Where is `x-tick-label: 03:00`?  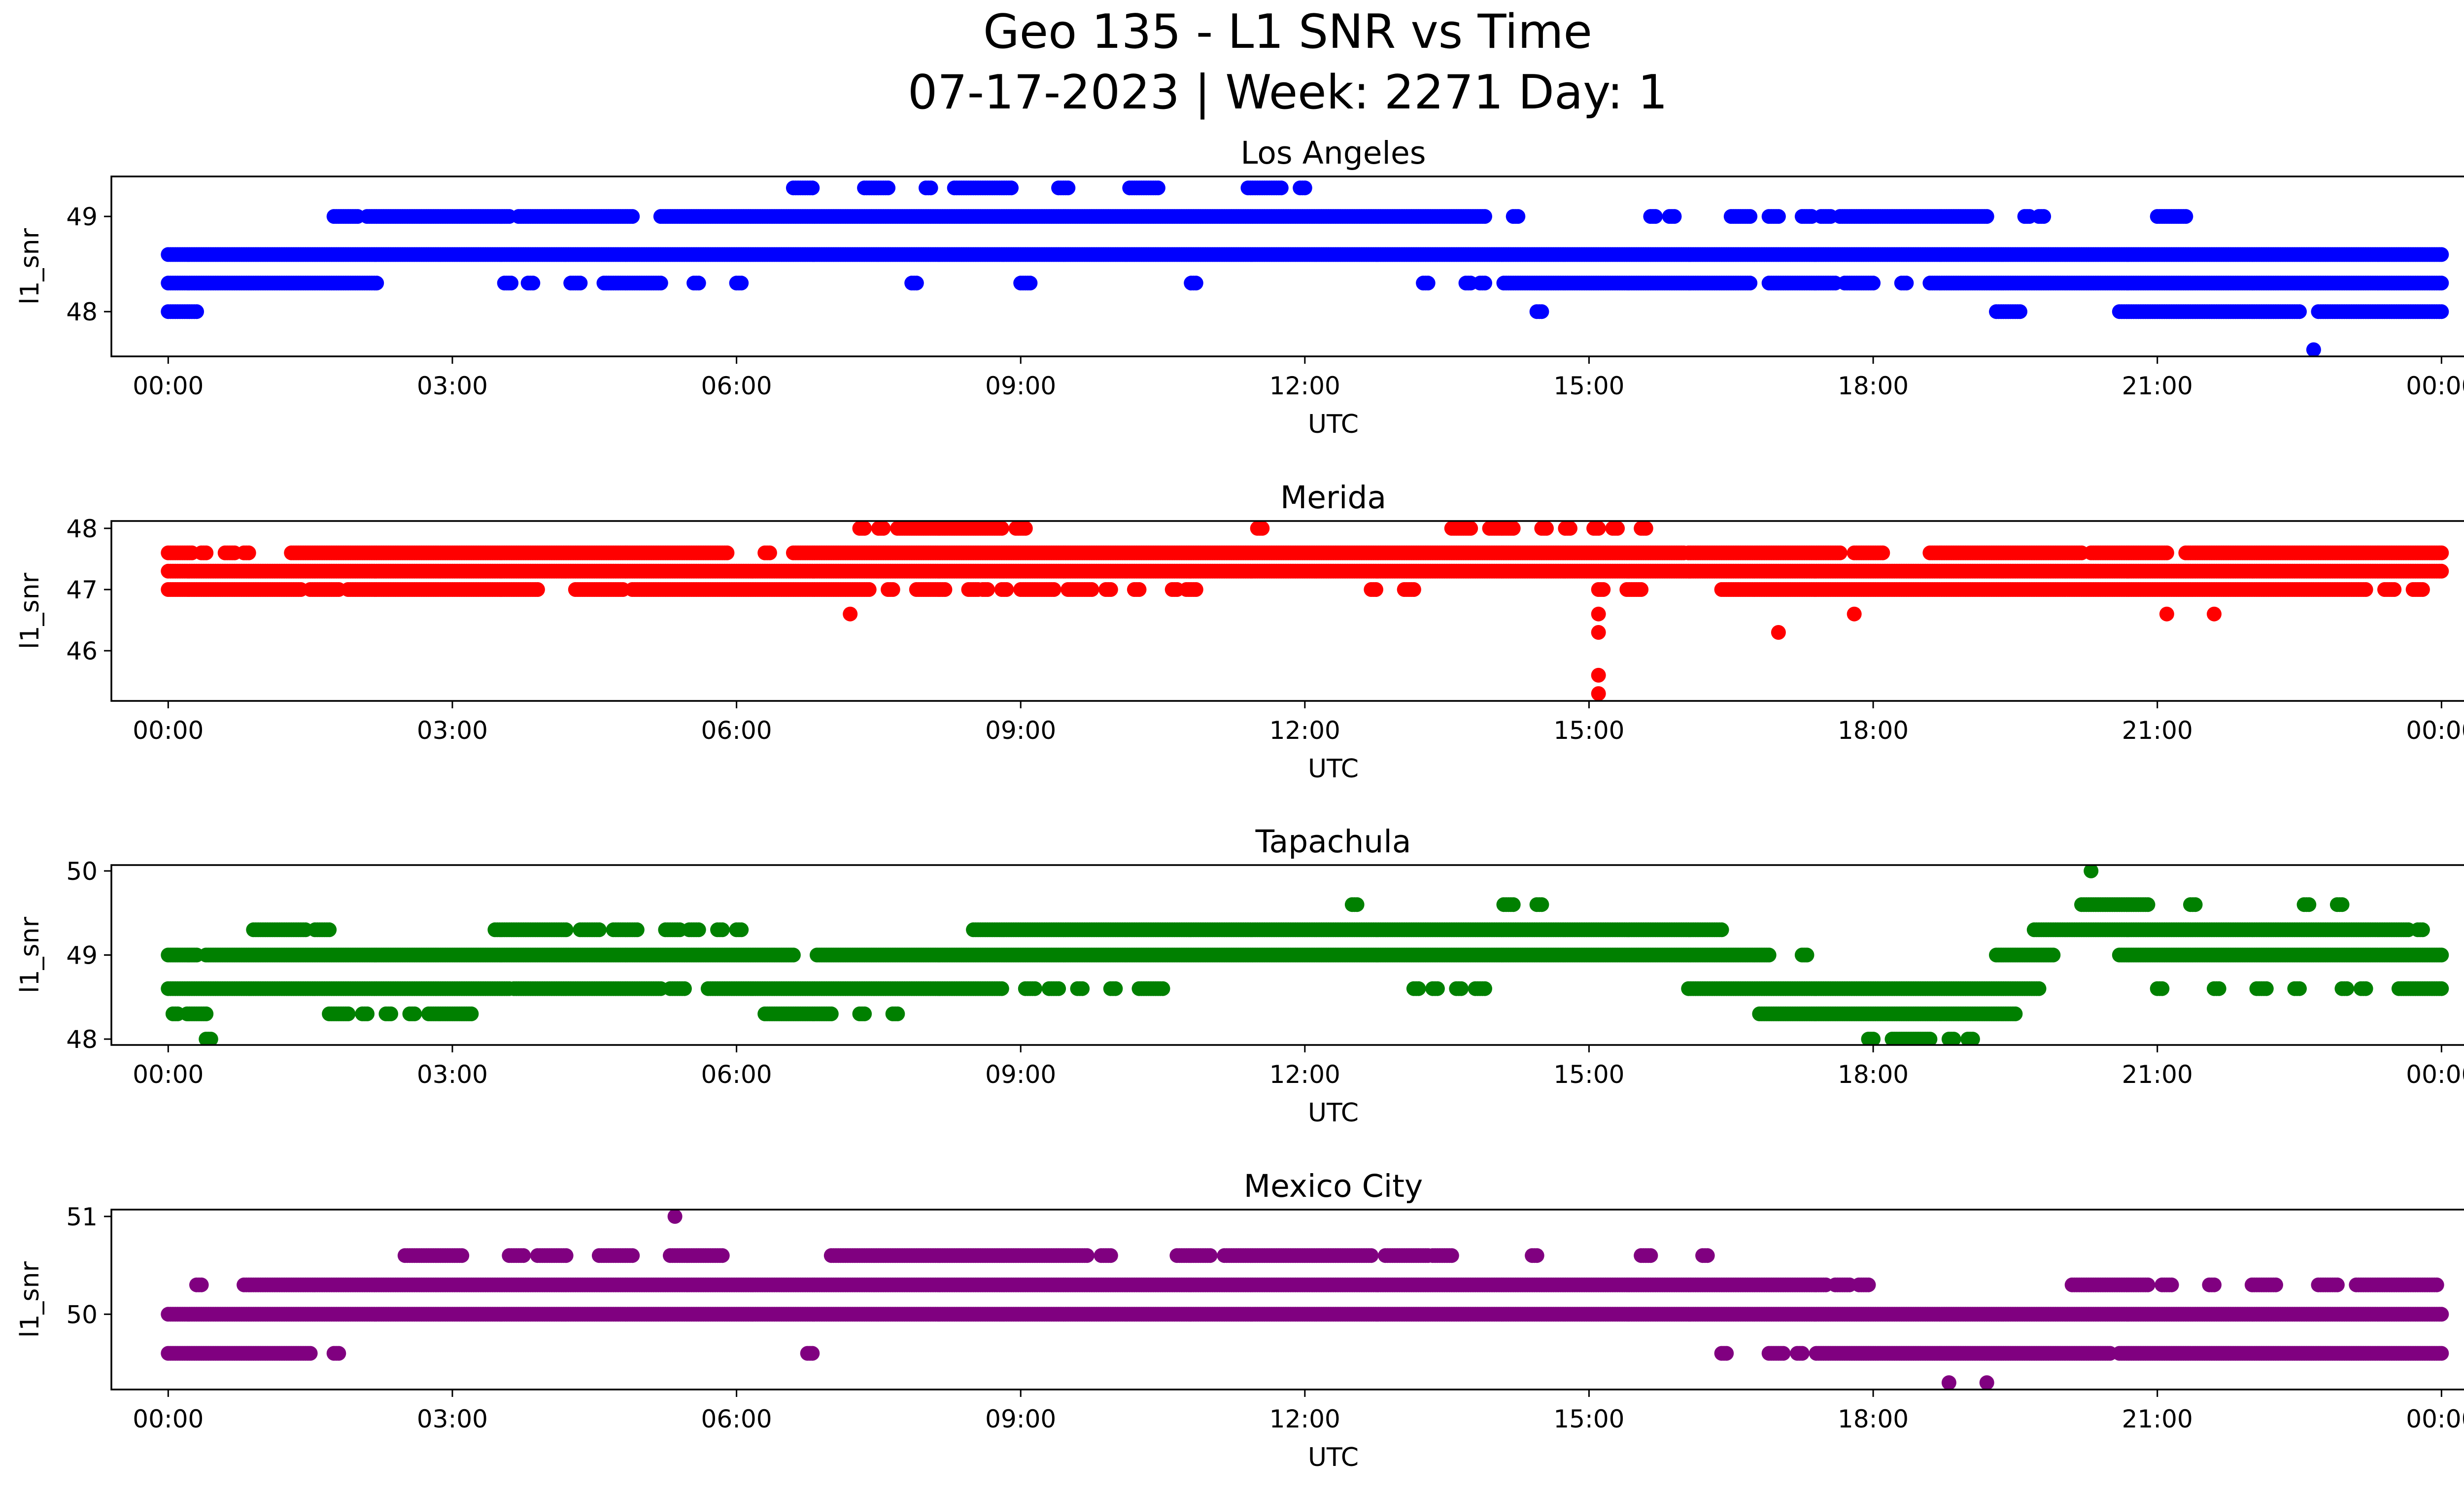
x-tick-label: 03:00 is located at coordinates (452, 386).